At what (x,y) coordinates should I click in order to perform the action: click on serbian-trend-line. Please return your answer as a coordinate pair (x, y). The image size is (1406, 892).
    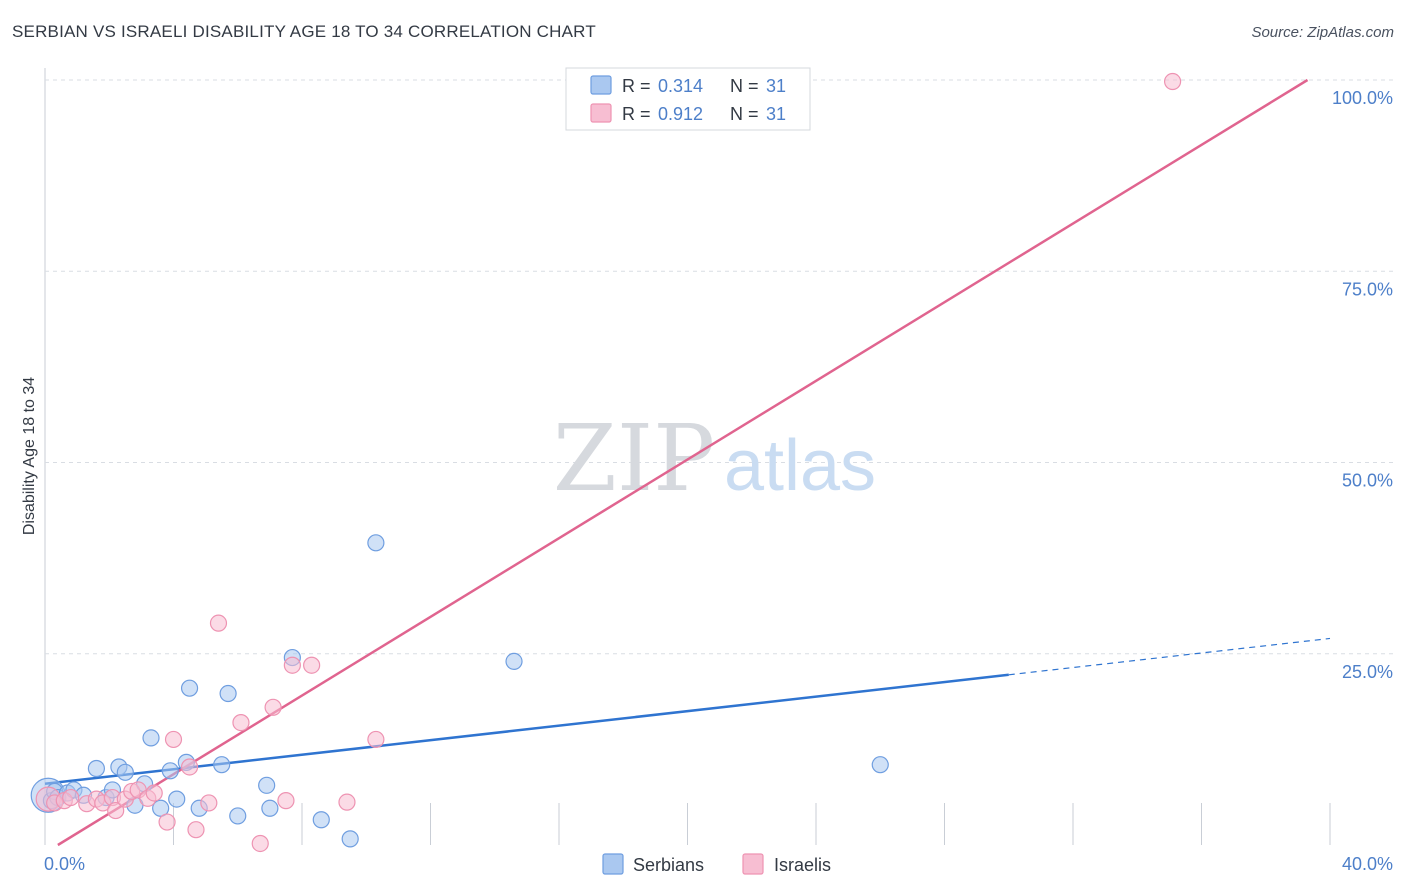
    Looking at the image, I should click on (526, 729).